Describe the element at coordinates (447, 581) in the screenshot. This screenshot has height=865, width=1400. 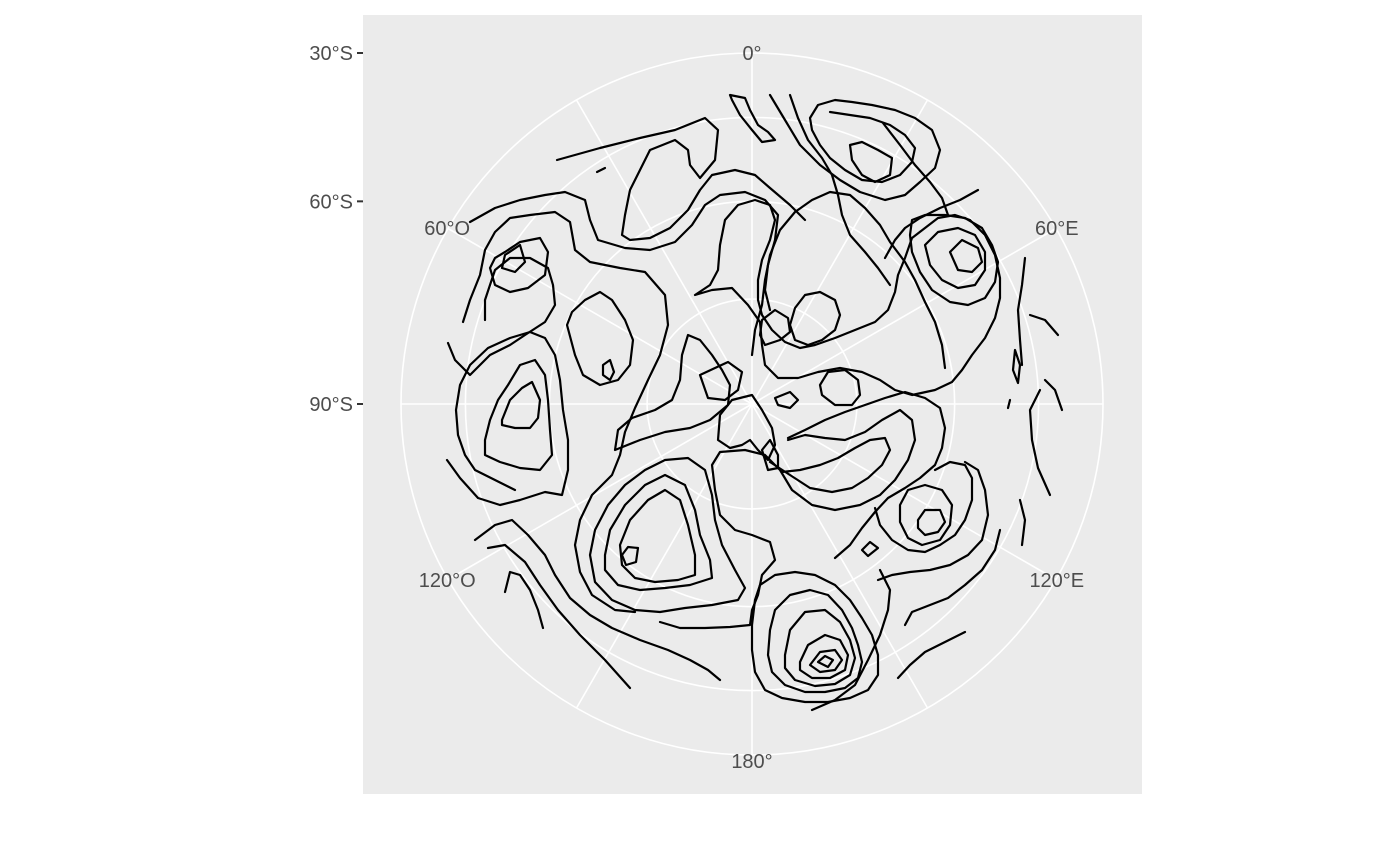
I see `longitude-label: 120°O` at that location.